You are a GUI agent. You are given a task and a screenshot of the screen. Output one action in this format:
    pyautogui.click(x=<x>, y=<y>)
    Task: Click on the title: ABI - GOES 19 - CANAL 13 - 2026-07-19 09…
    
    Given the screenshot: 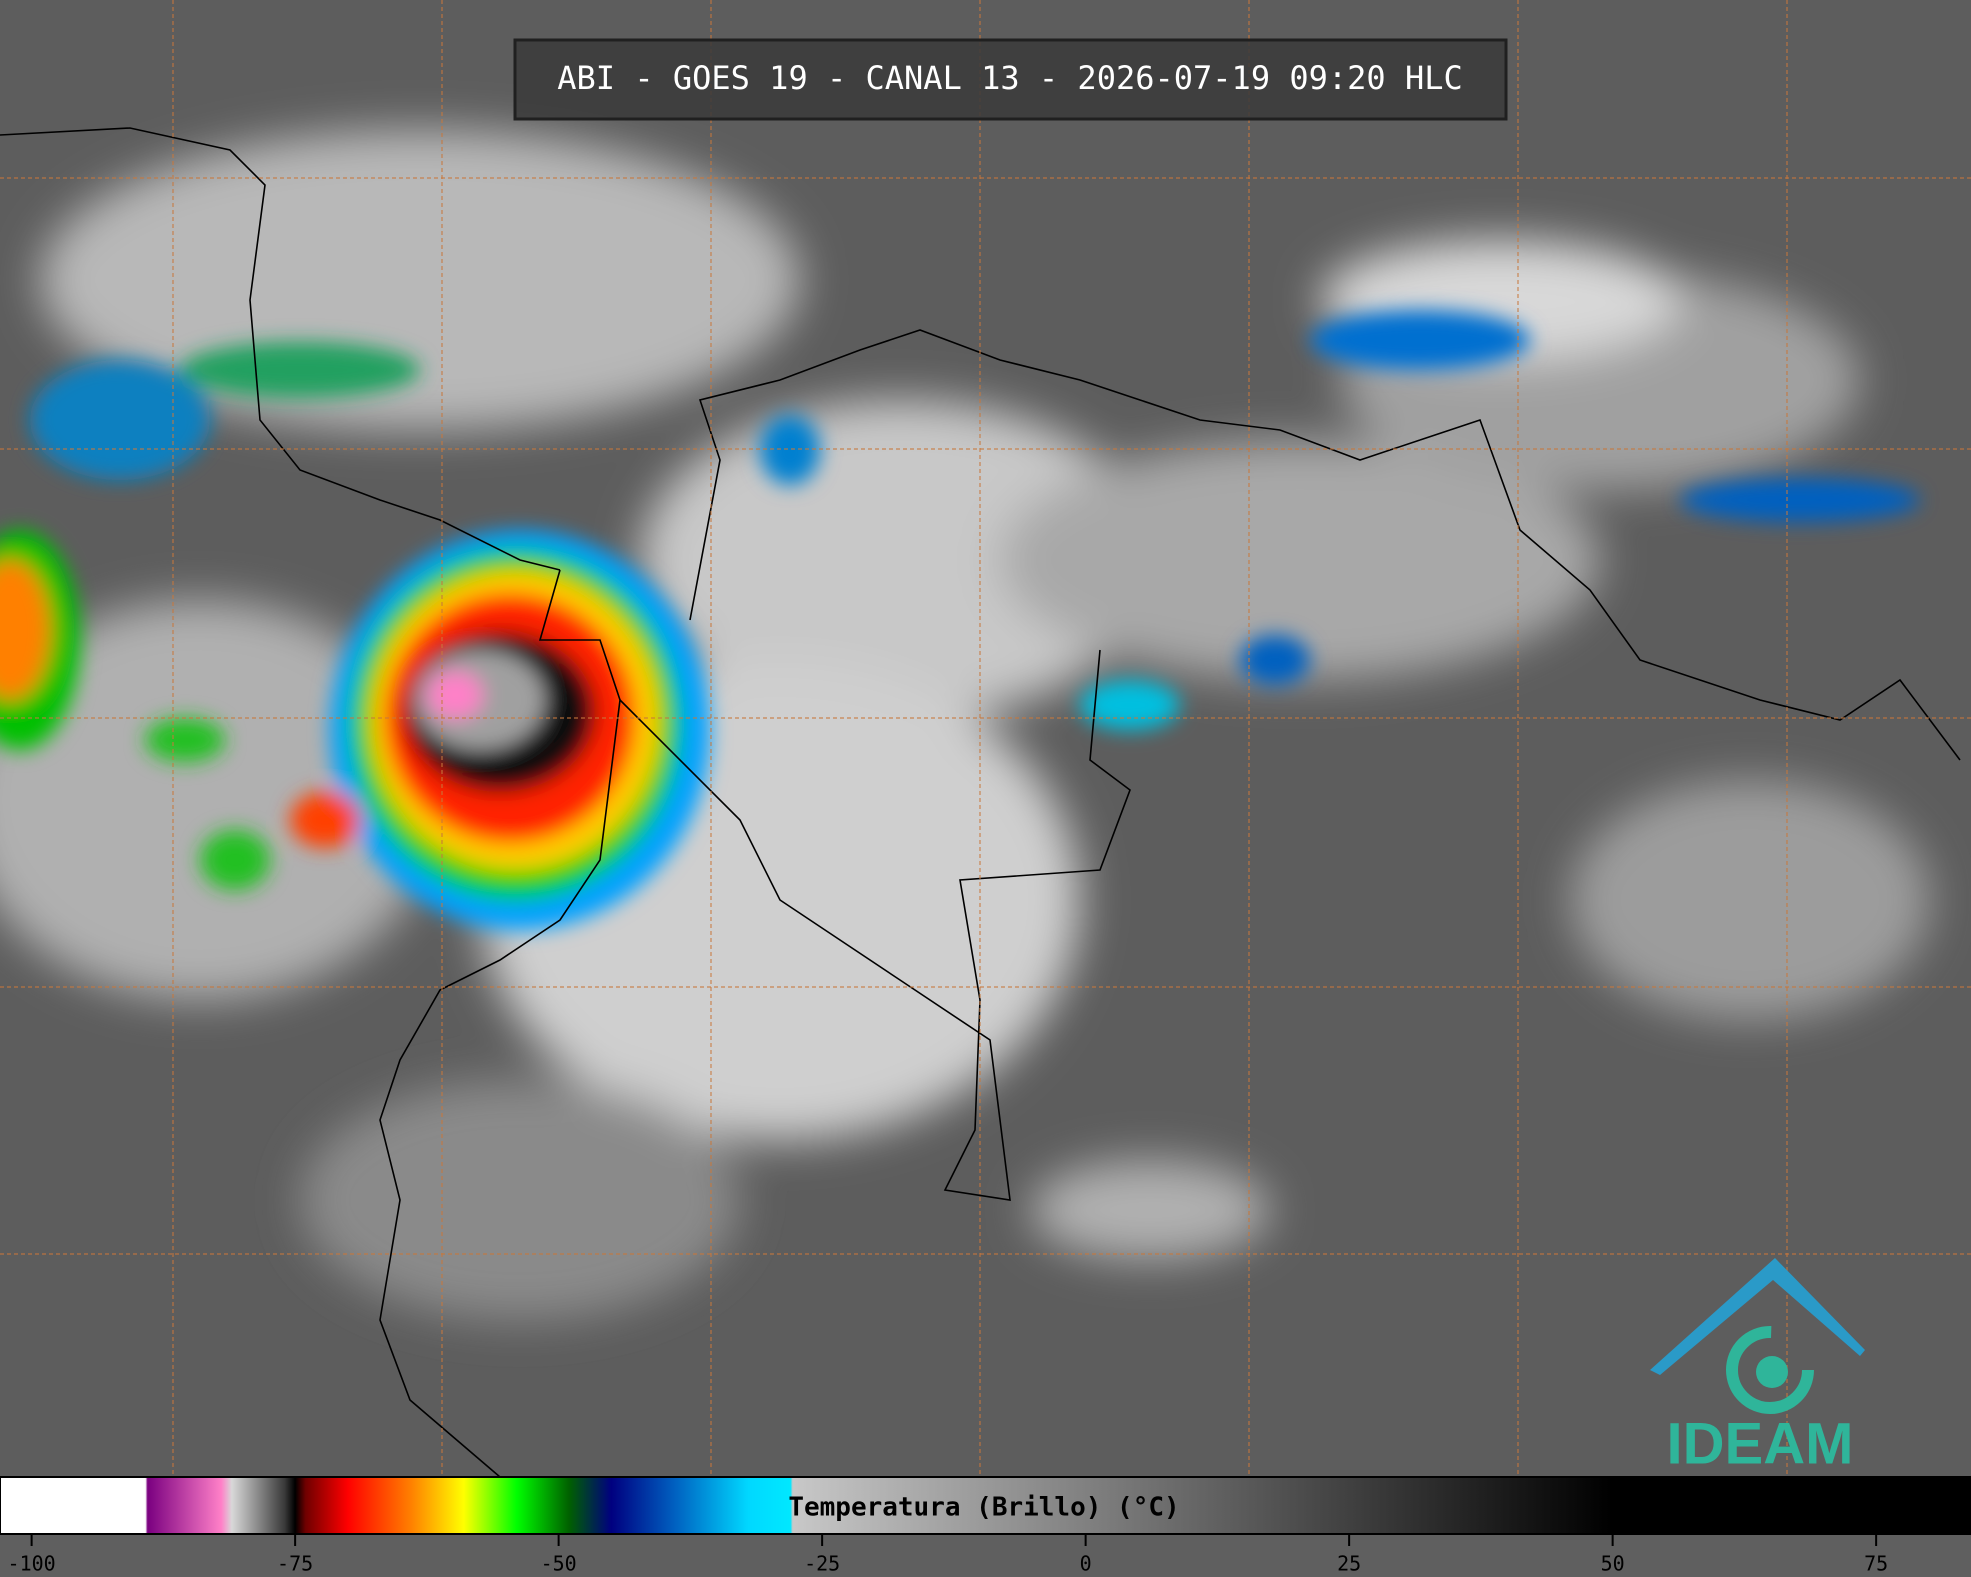 What is the action you would take?
    pyautogui.click(x=1009, y=78)
    